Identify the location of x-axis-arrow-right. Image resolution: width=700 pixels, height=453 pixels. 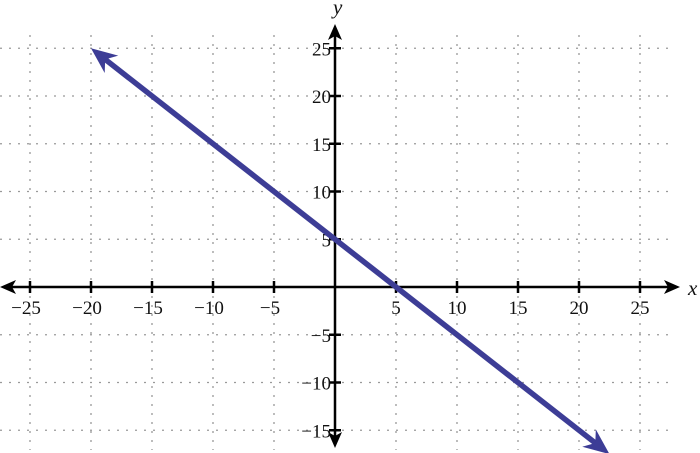
(672, 287).